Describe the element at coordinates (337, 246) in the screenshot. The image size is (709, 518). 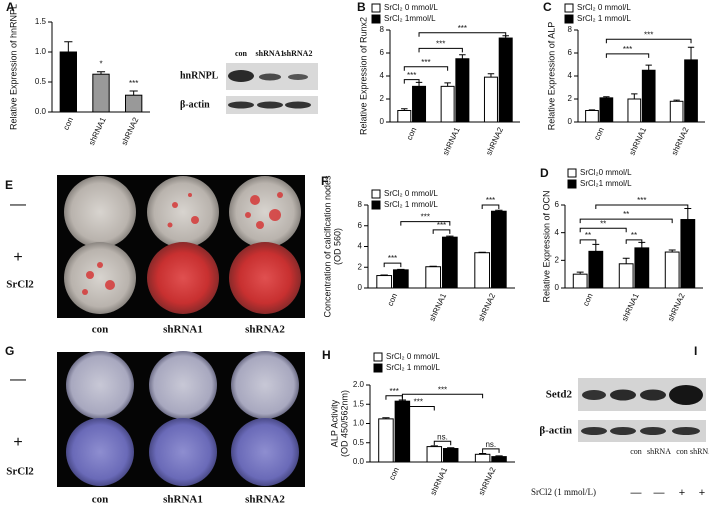
I see `y-axis-label: (OD 560)` at that location.